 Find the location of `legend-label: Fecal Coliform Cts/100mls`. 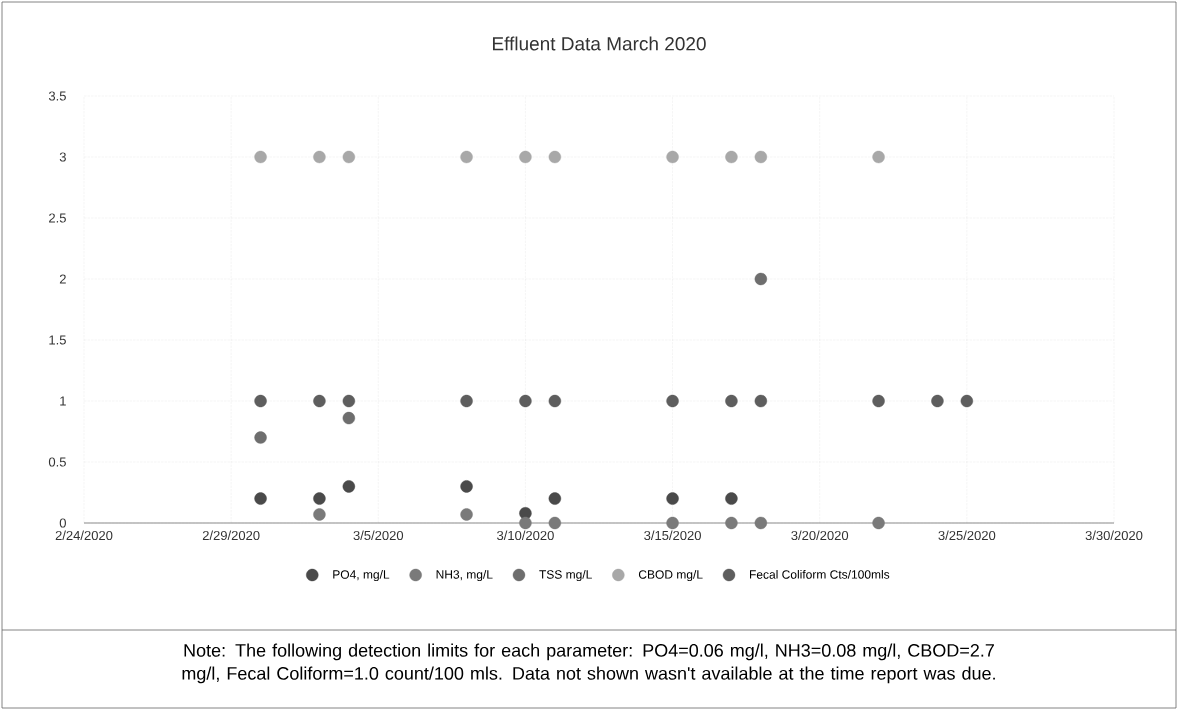

legend-label: Fecal Coliform Cts/100mls is located at coordinates (820, 574).